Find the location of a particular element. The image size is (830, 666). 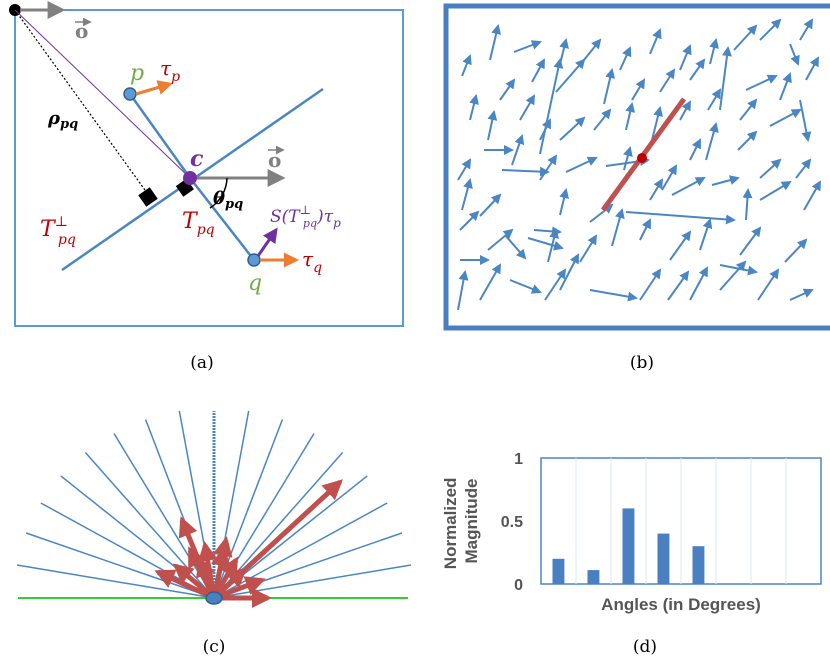

y-tick-label: 0 is located at coordinates (518, 585).